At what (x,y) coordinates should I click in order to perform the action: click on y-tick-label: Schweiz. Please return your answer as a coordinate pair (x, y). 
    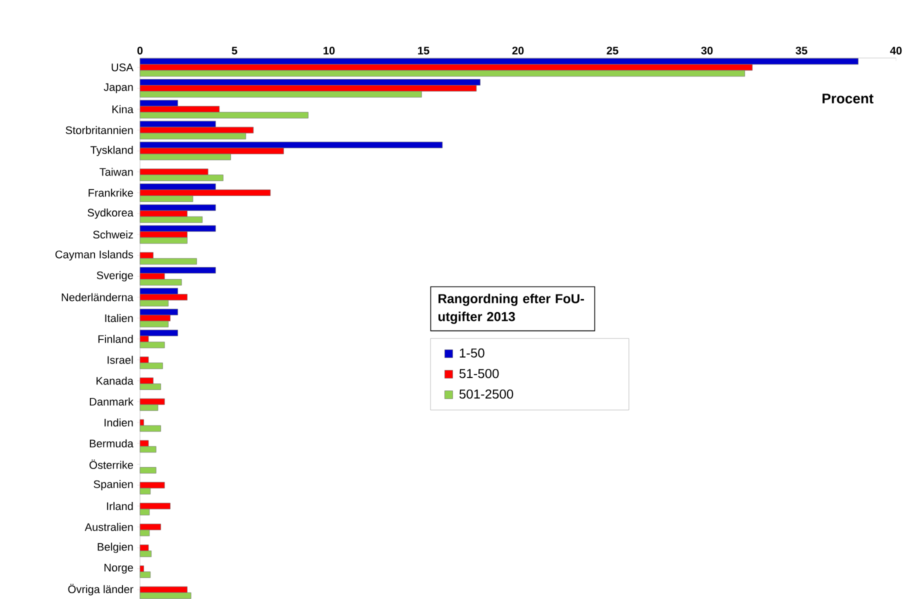
    Looking at the image, I should click on (113, 234).